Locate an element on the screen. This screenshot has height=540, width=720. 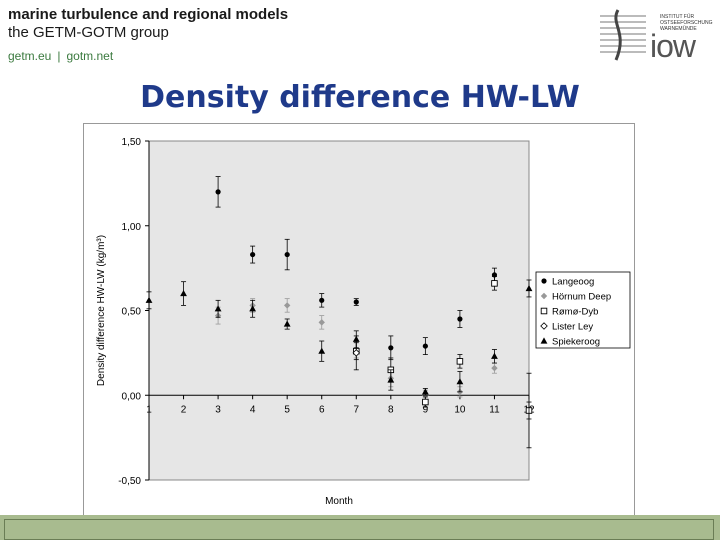
x-tick-label: 10 is located at coordinates (460, 409).